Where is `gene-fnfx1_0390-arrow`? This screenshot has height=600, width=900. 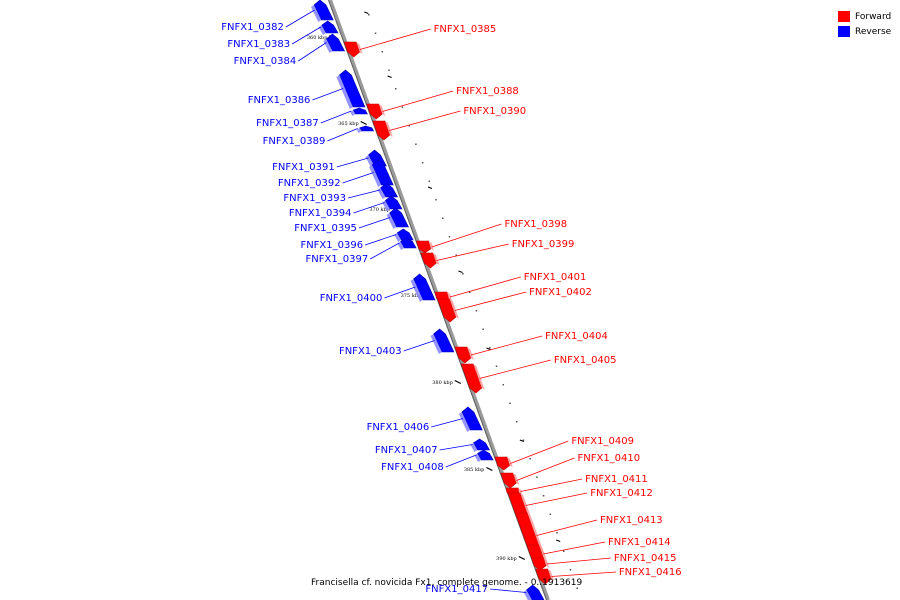 gene-fnfx1_0390-arrow is located at coordinates (382, 130).